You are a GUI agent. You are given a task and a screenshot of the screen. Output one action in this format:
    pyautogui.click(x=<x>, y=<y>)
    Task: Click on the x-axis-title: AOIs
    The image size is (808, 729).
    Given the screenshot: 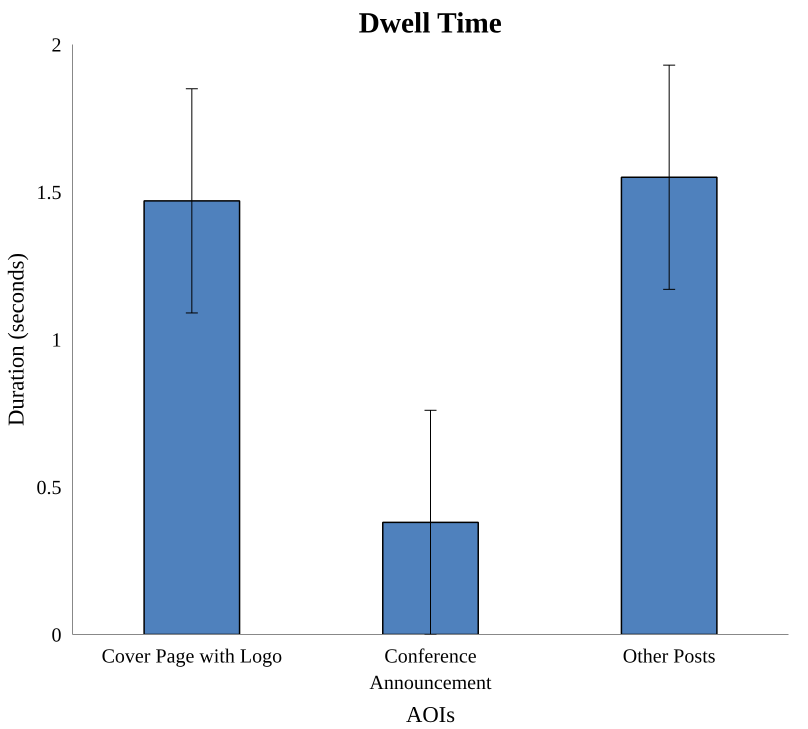 What is the action you would take?
    pyautogui.click(x=431, y=714)
    